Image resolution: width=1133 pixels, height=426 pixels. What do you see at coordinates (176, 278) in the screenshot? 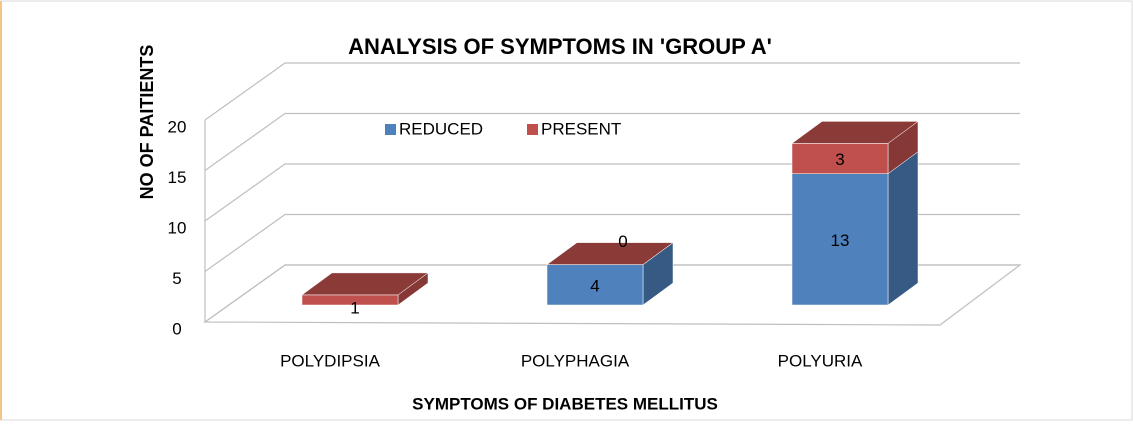
I see `y-tick-label: 5` at bounding box center [176, 278].